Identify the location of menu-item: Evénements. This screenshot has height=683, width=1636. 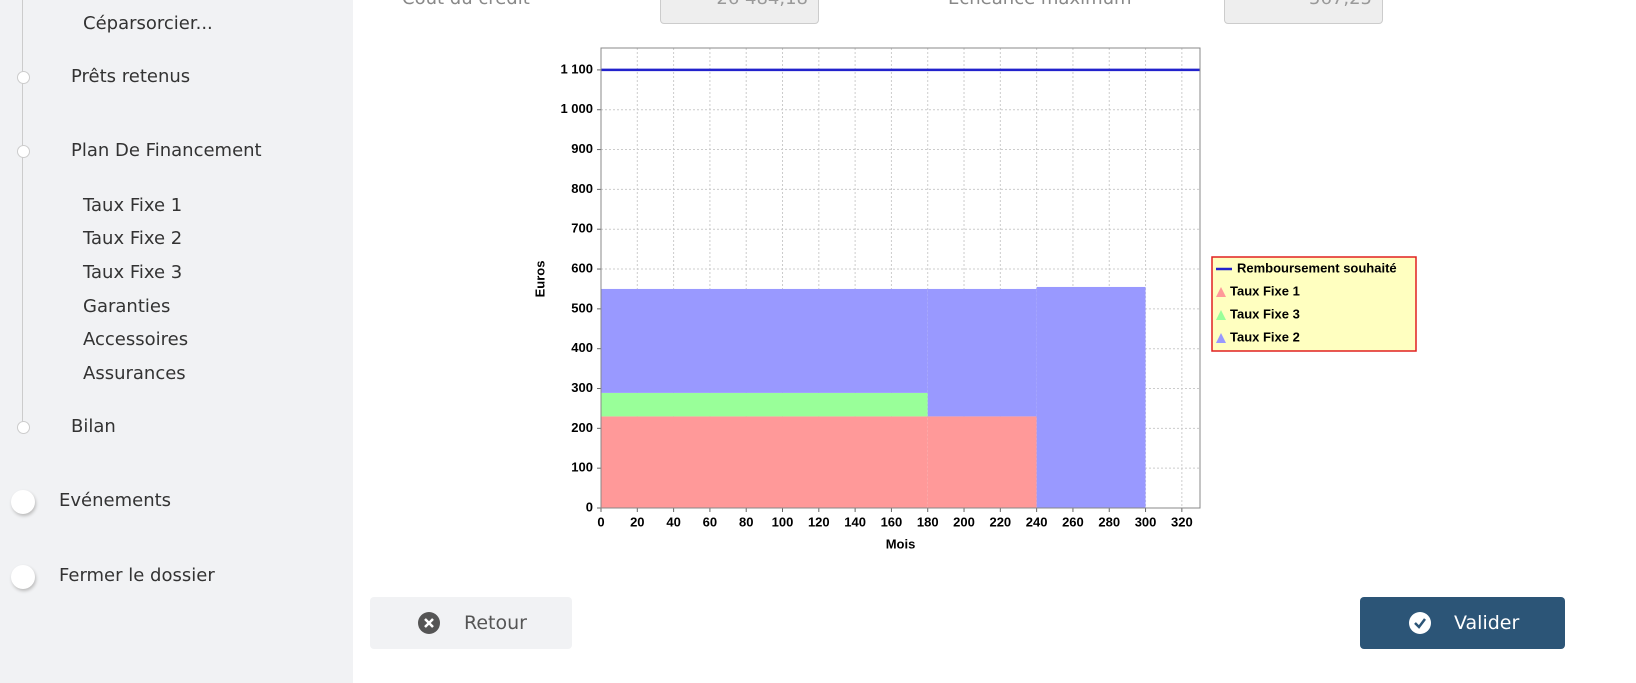
(115, 500).